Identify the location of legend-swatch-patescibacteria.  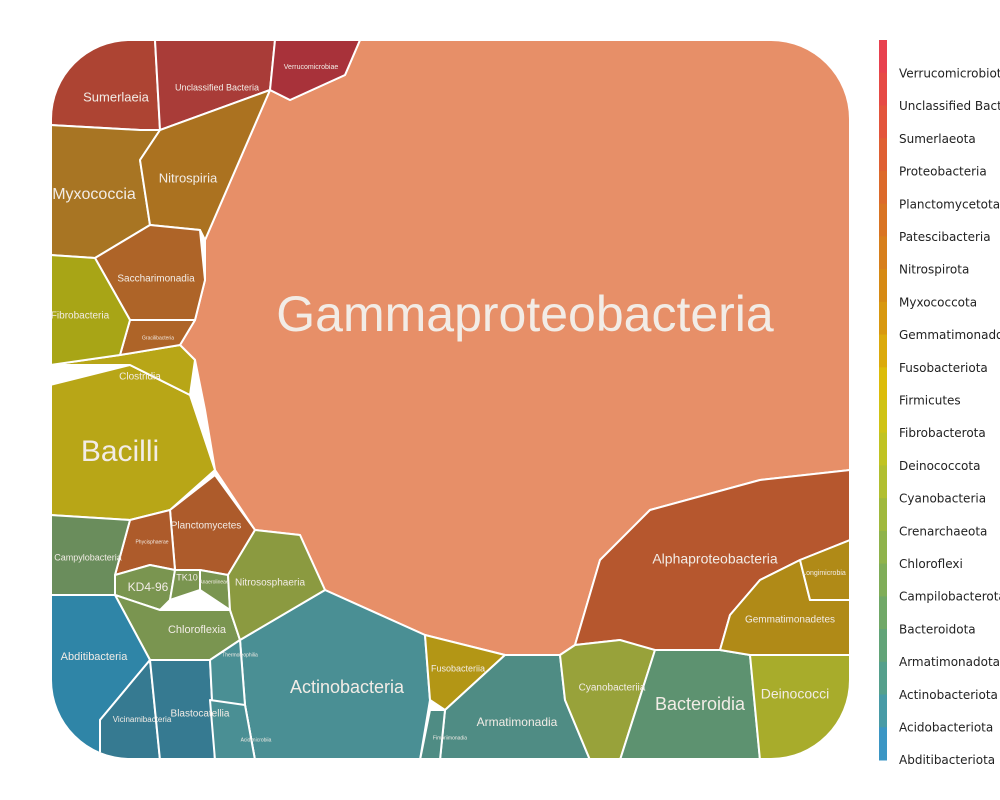
(883, 220).